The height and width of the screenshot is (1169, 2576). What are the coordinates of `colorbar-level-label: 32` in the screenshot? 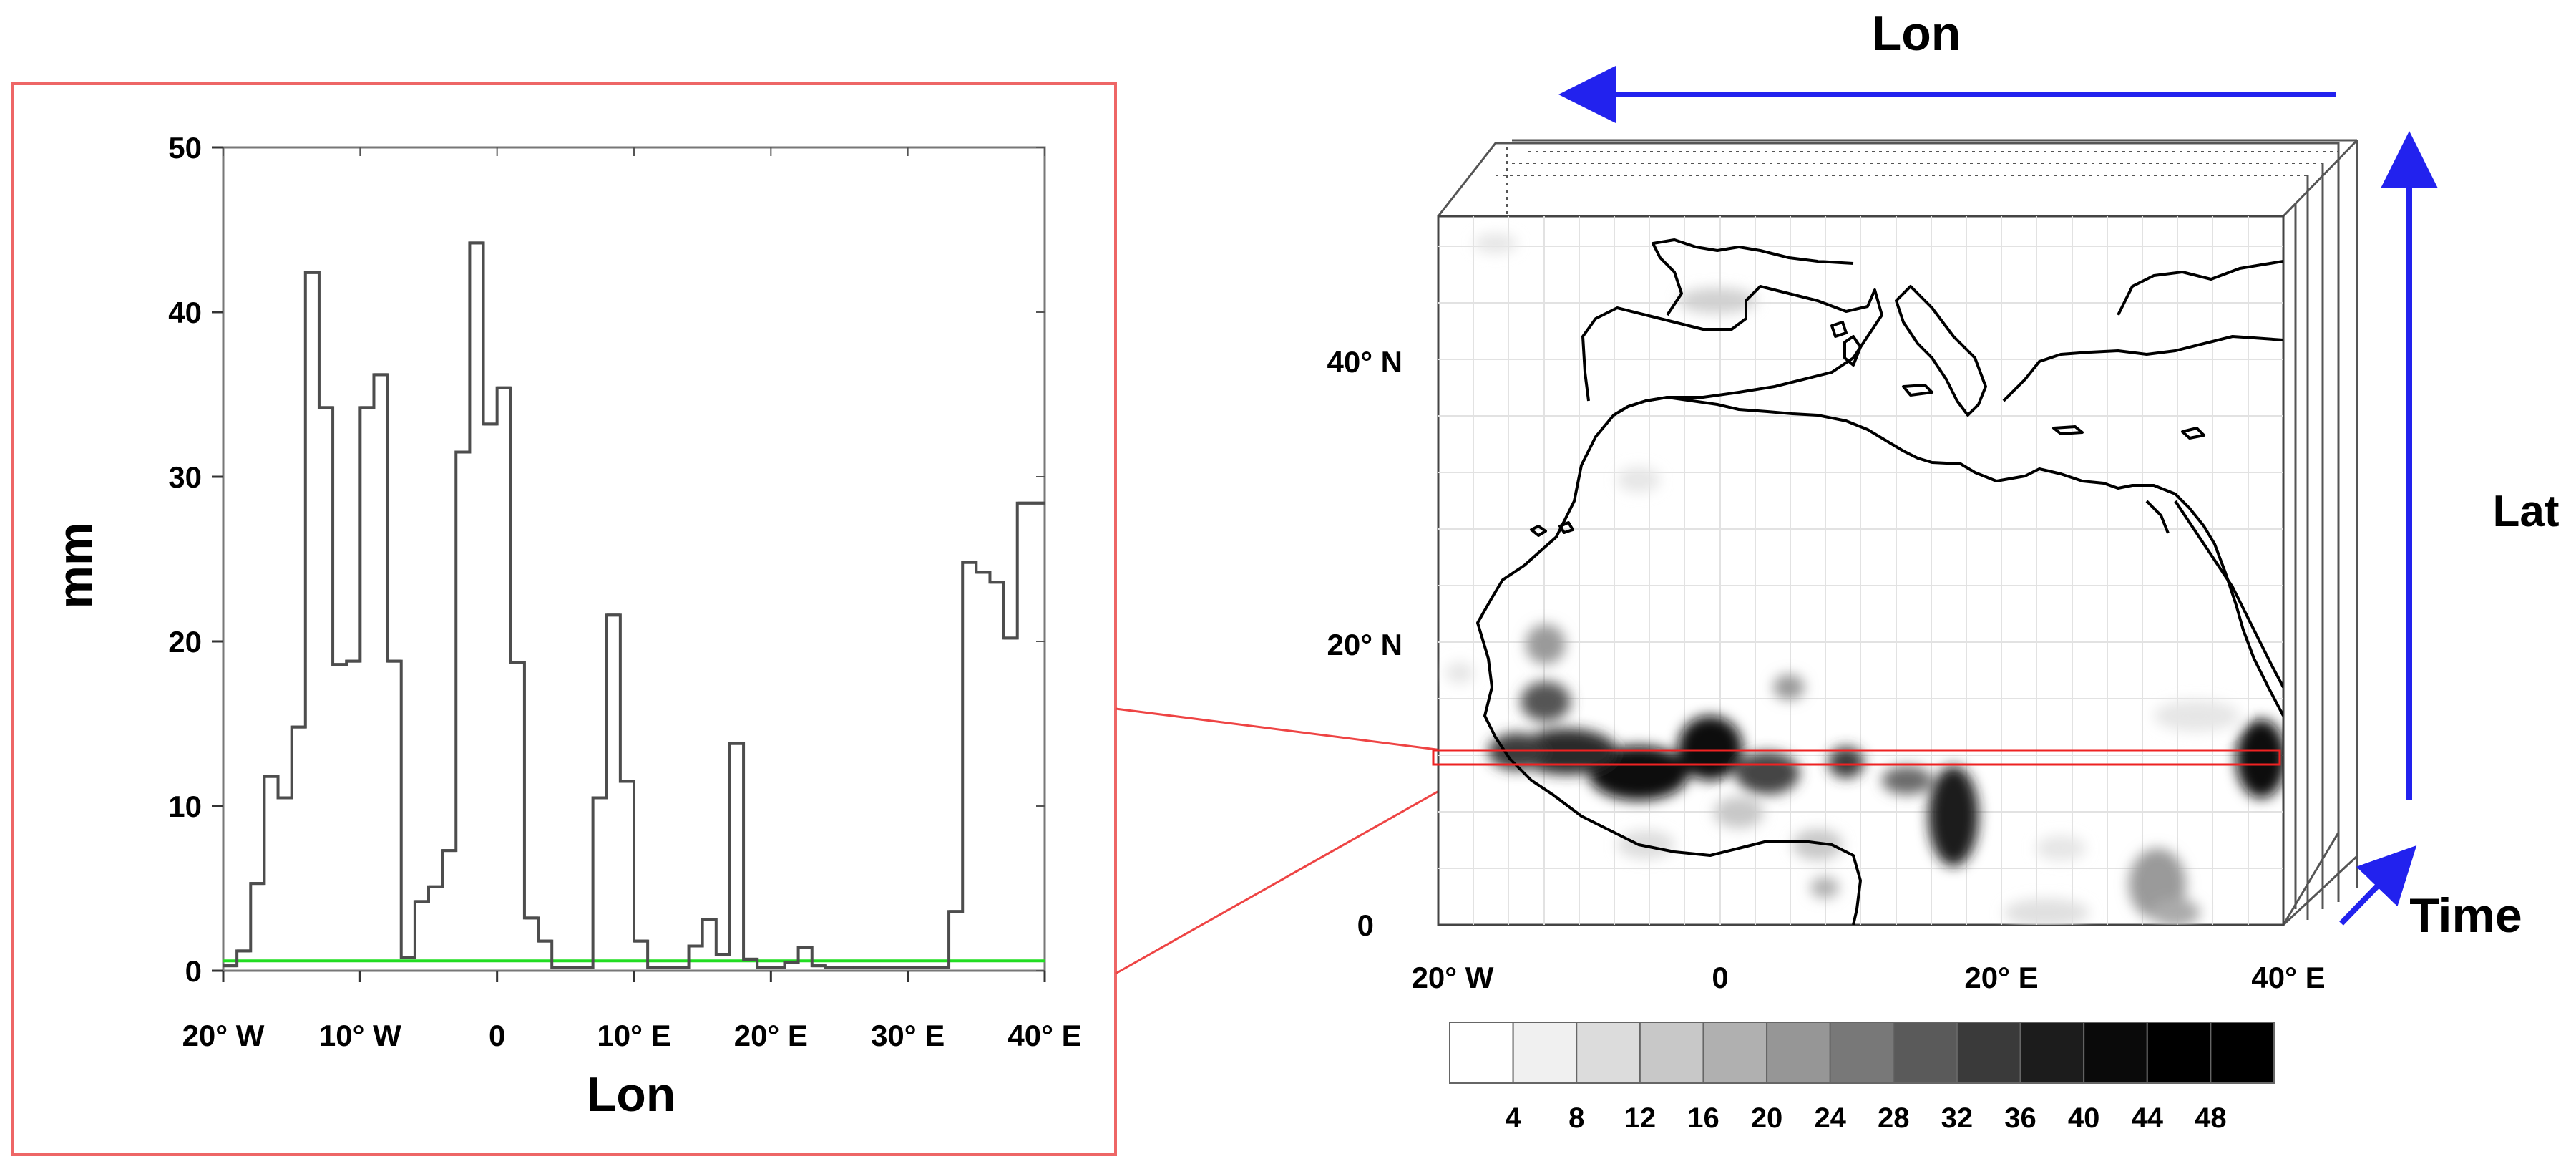 It's located at (1957, 1118).